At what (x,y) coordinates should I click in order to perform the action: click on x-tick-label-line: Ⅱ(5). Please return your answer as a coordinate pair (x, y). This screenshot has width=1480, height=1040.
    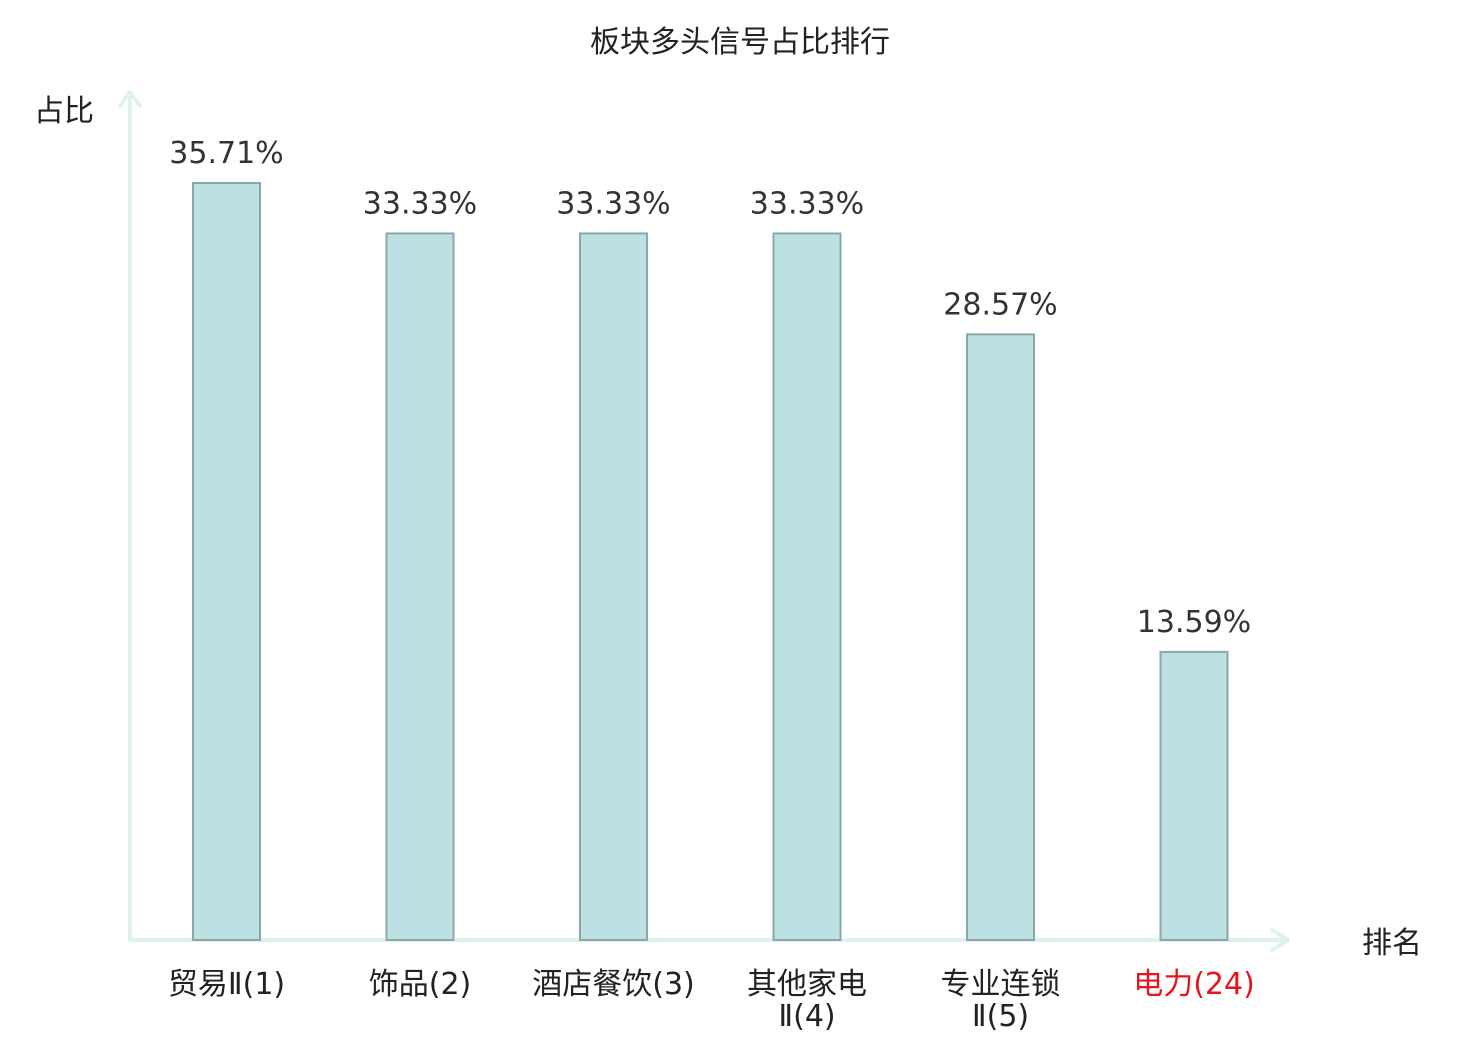
    Looking at the image, I should click on (1000, 1016).